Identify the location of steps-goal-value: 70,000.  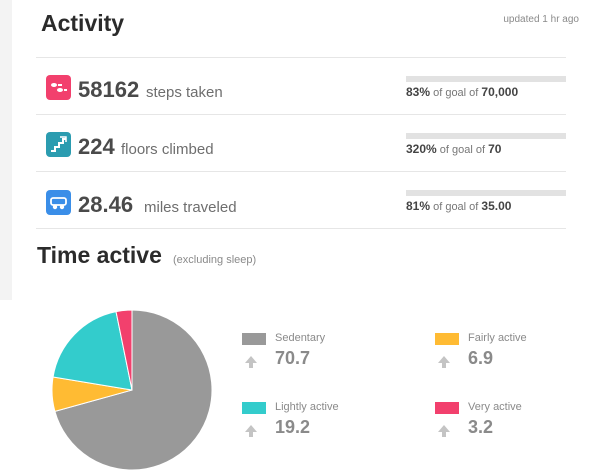
(500, 92).